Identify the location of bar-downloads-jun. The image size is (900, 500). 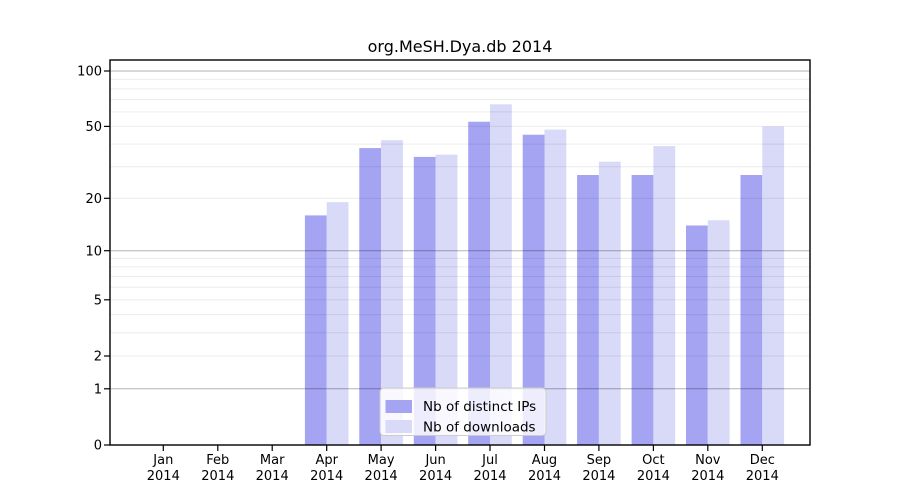
(446, 299).